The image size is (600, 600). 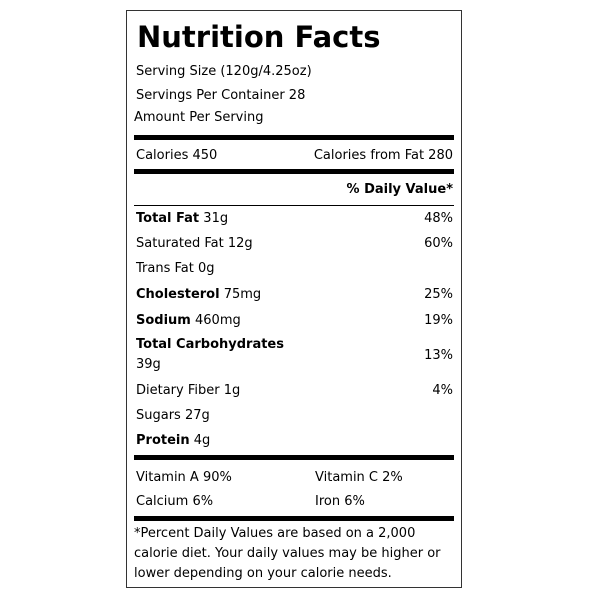 What do you see at coordinates (178, 294) in the screenshot?
I see `nutrient-name: Cholesterol` at bounding box center [178, 294].